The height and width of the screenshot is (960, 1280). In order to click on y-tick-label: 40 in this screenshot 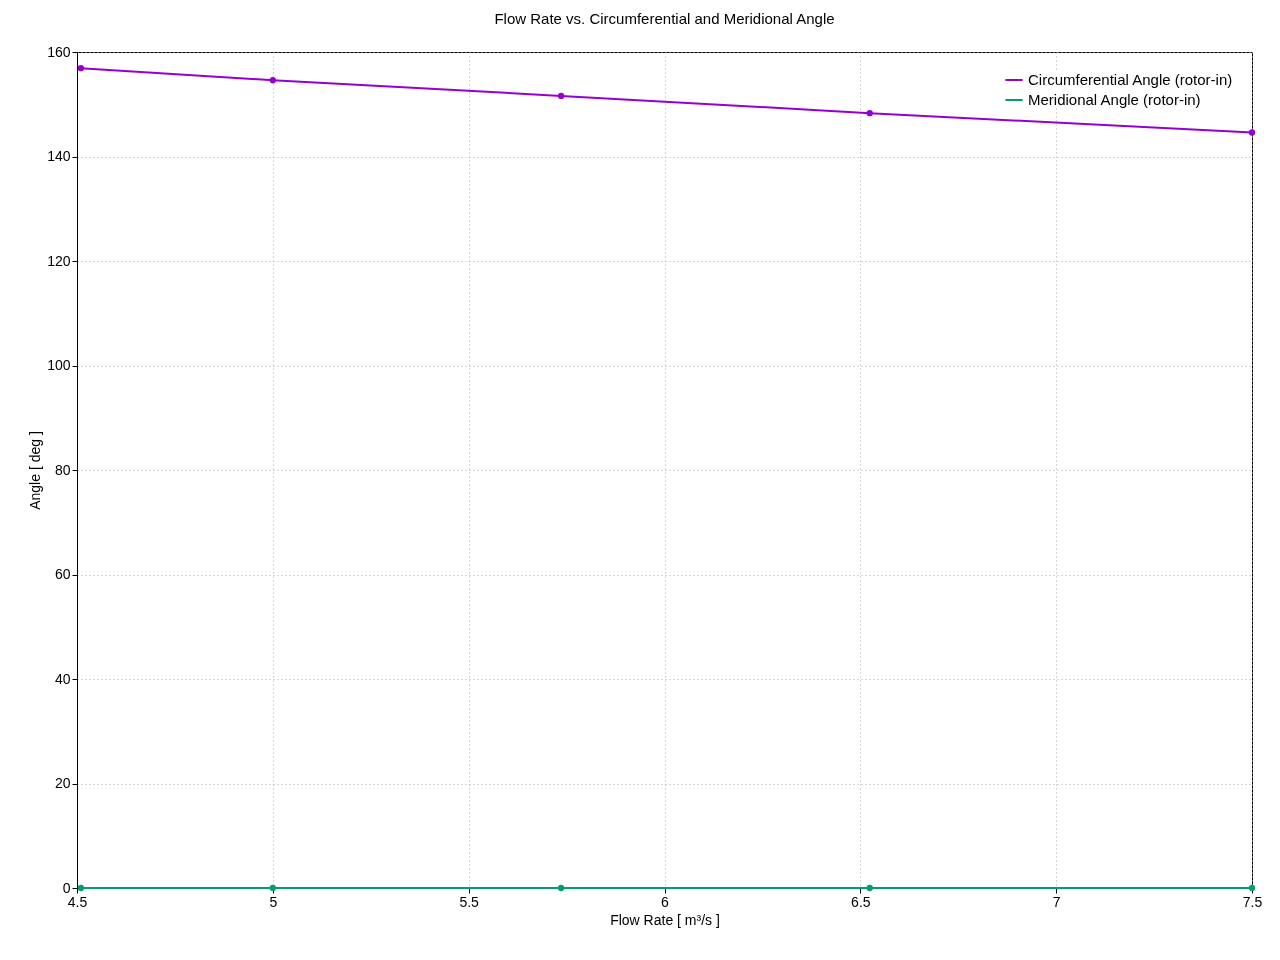, I will do `click(62, 678)`.